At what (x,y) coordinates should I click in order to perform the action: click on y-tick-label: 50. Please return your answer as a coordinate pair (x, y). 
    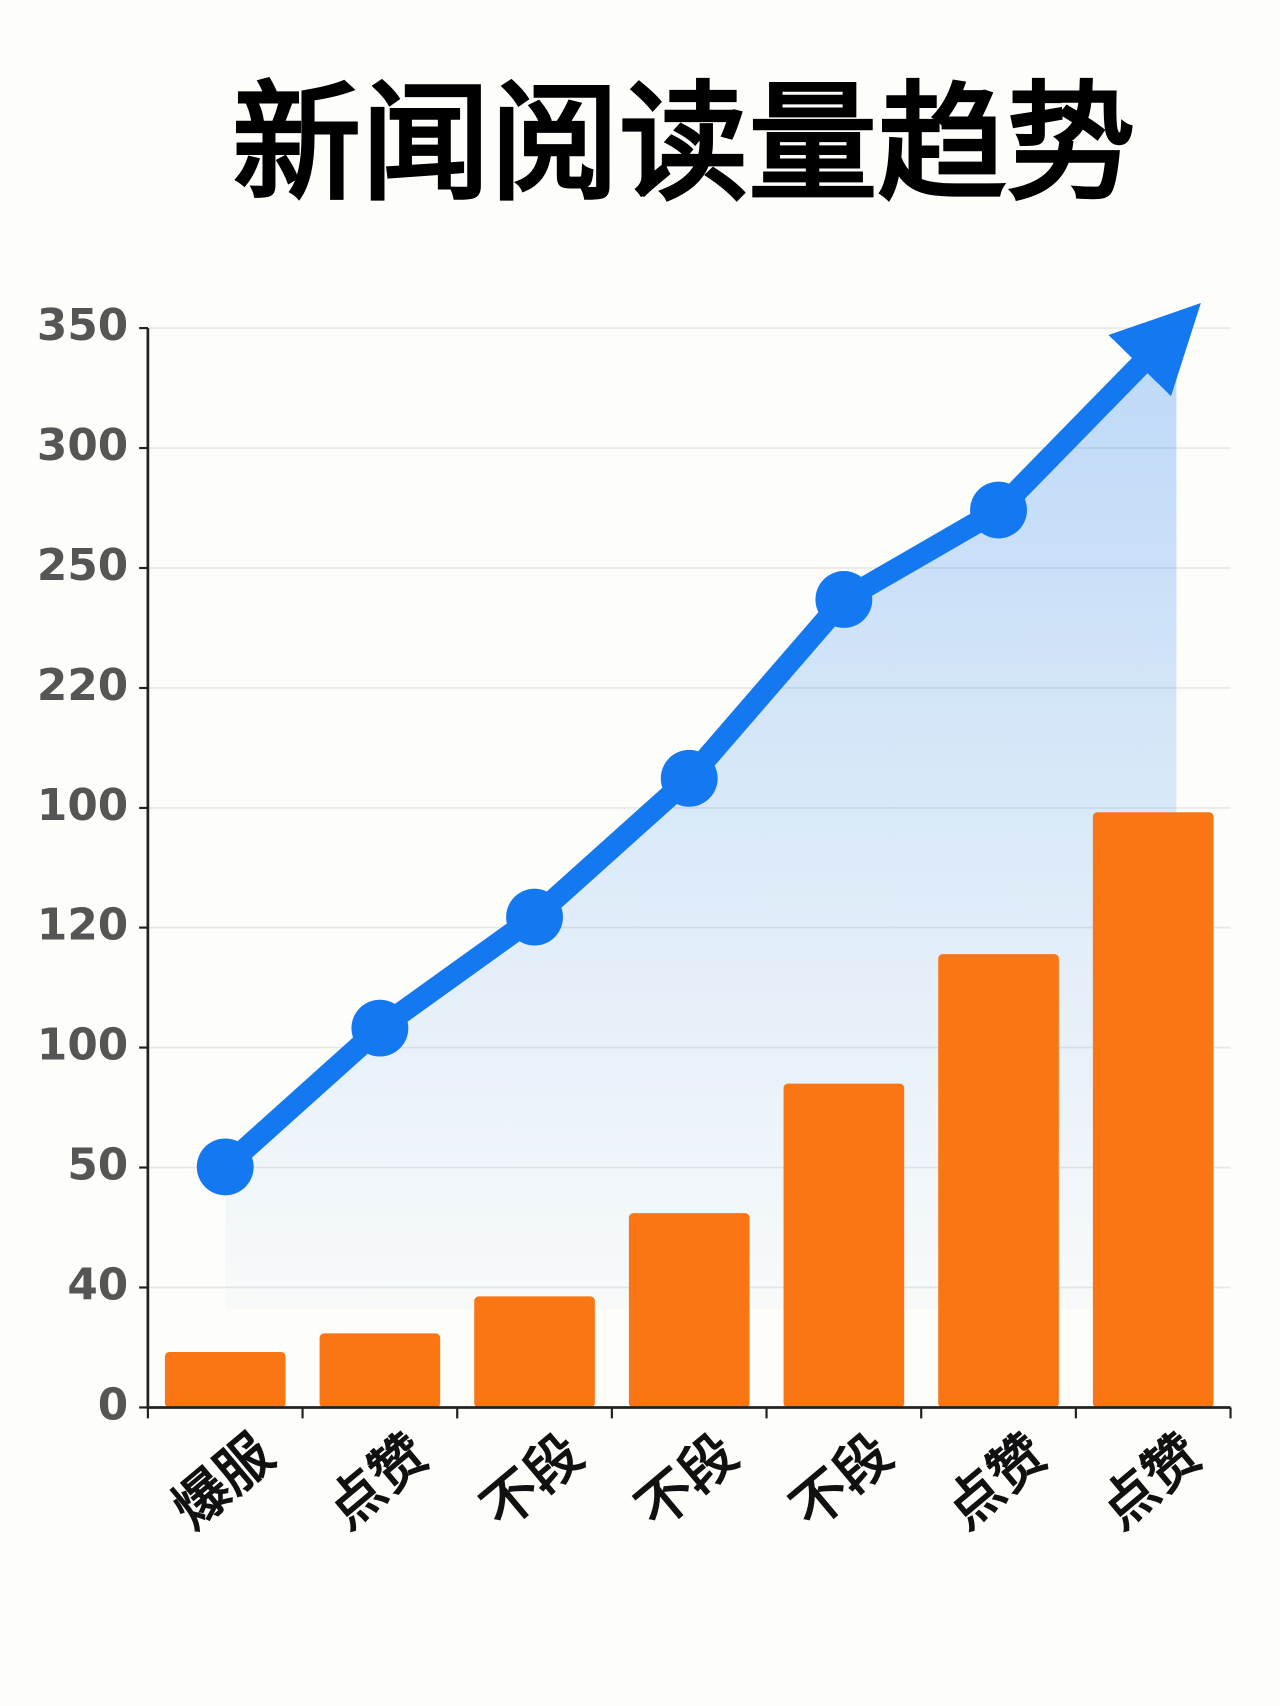
    Looking at the image, I should click on (97, 1165).